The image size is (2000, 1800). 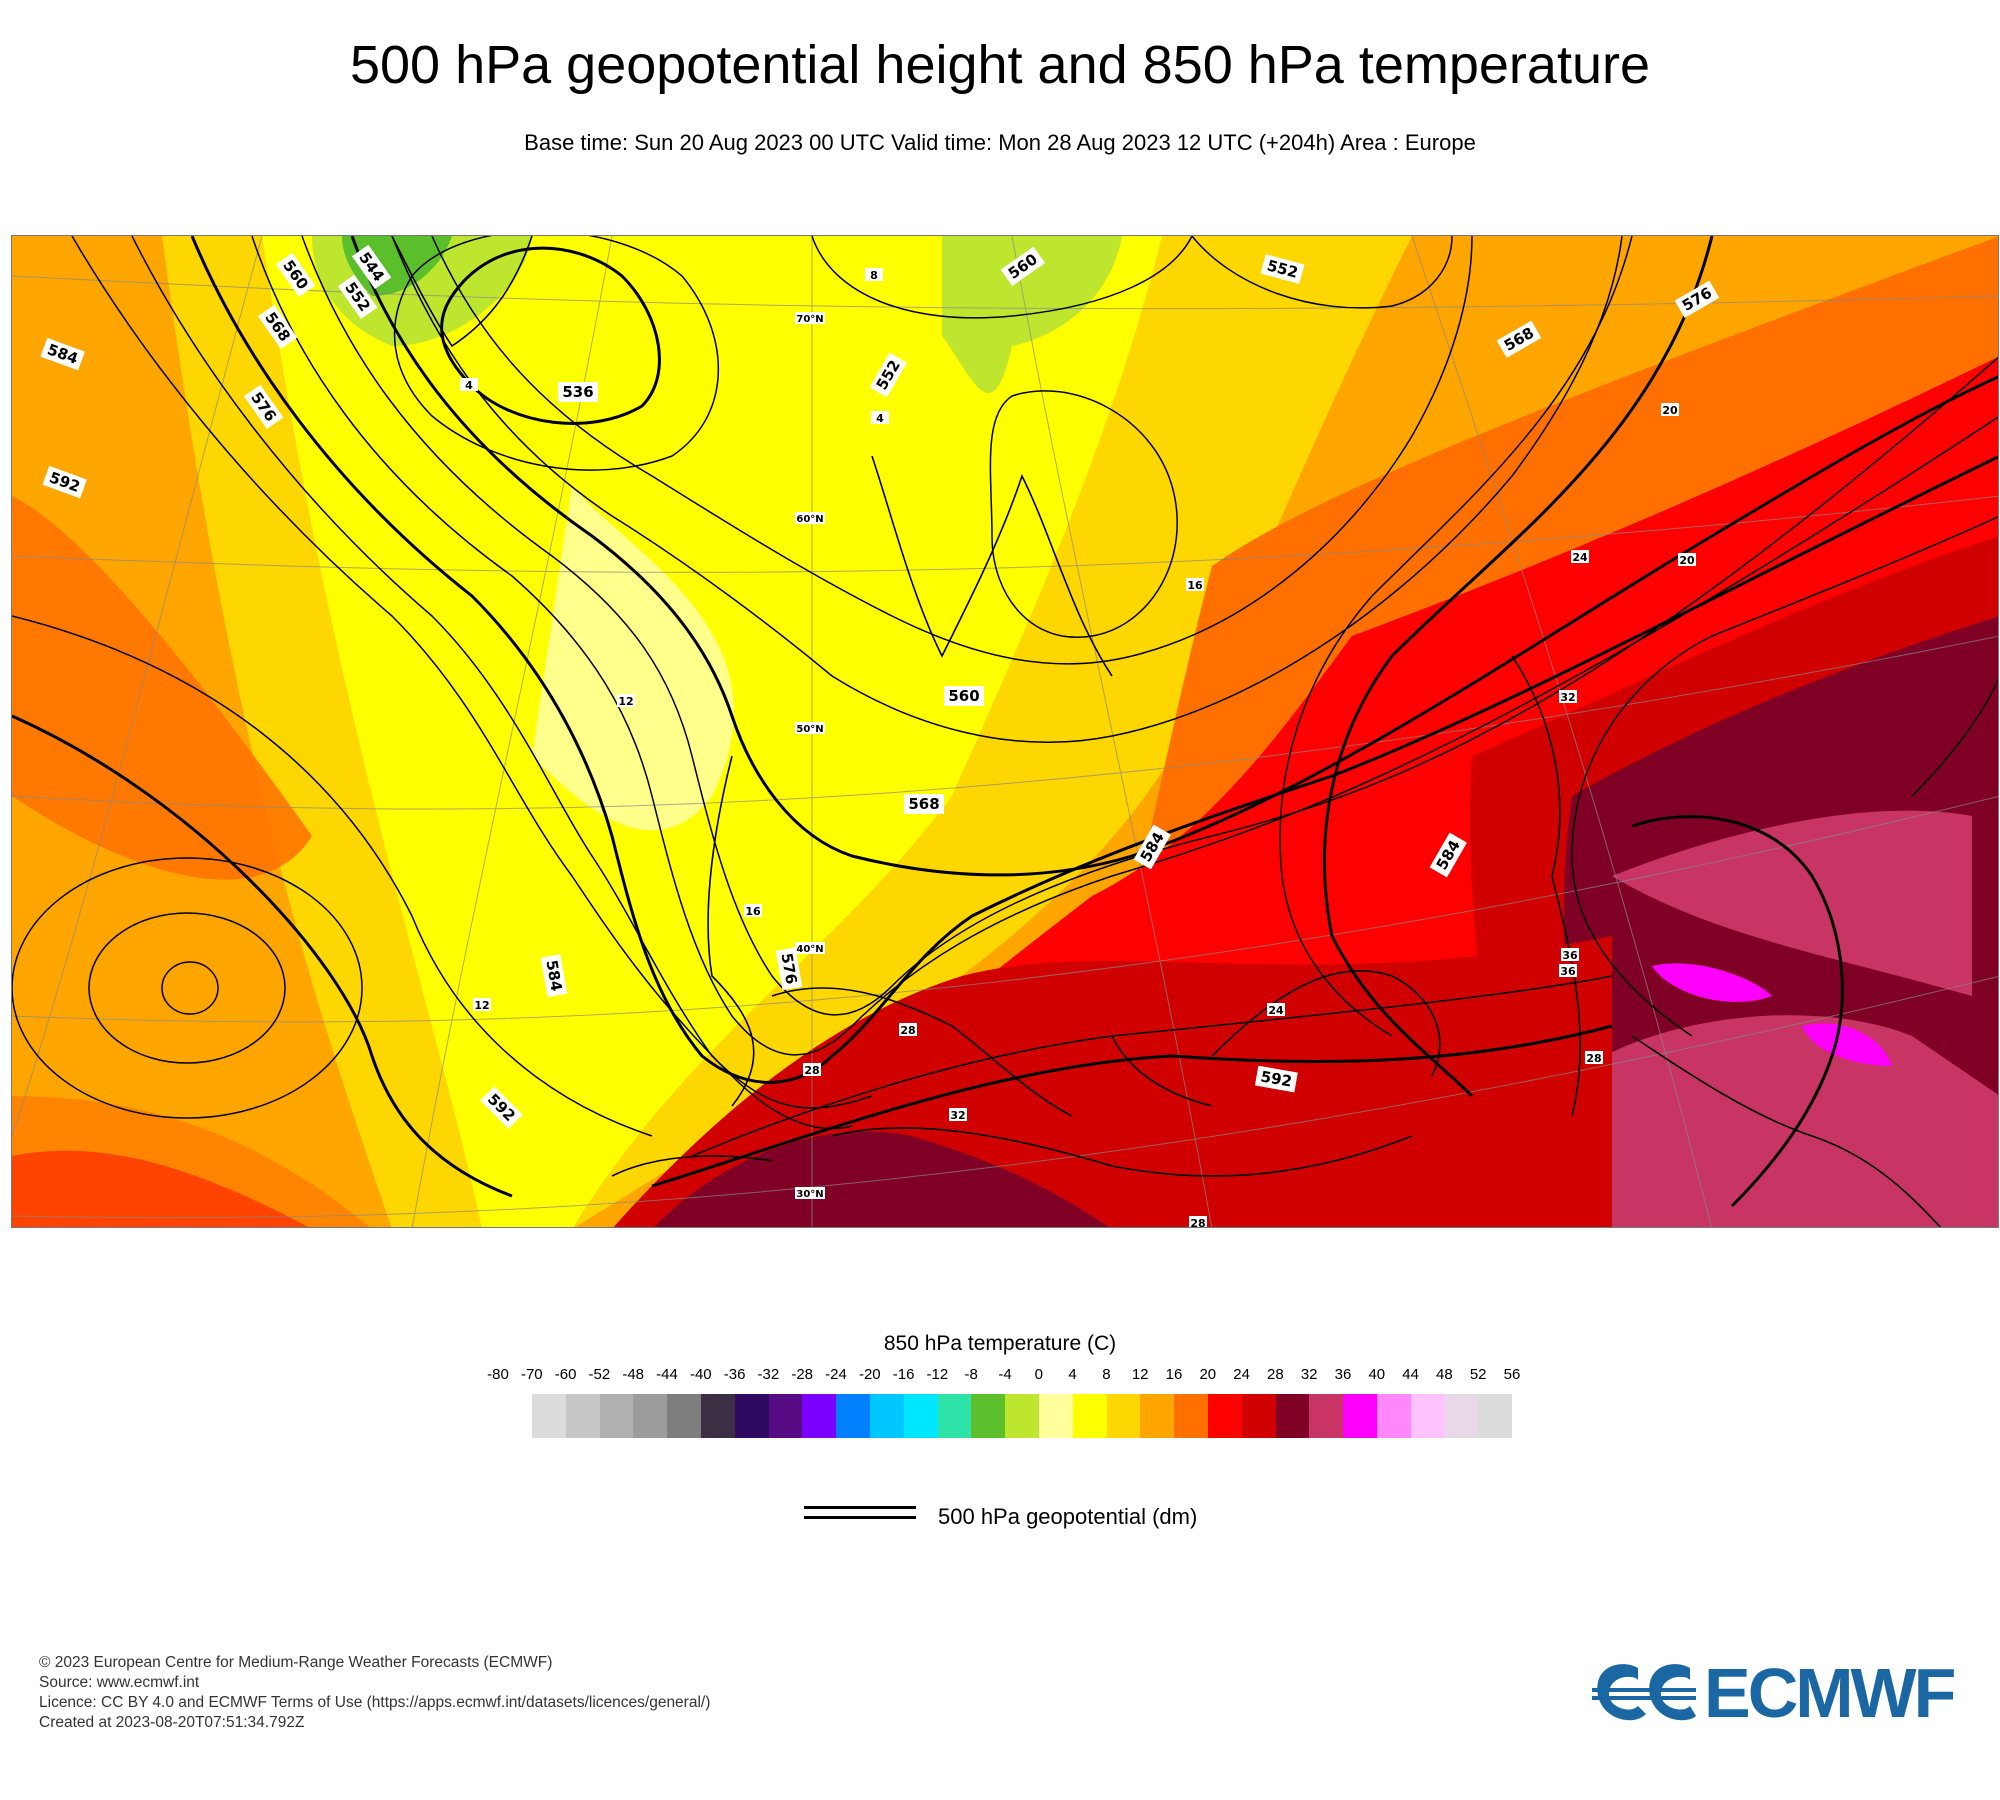 What do you see at coordinates (810, 728) in the screenshot?
I see `latitude-label: 50°N` at bounding box center [810, 728].